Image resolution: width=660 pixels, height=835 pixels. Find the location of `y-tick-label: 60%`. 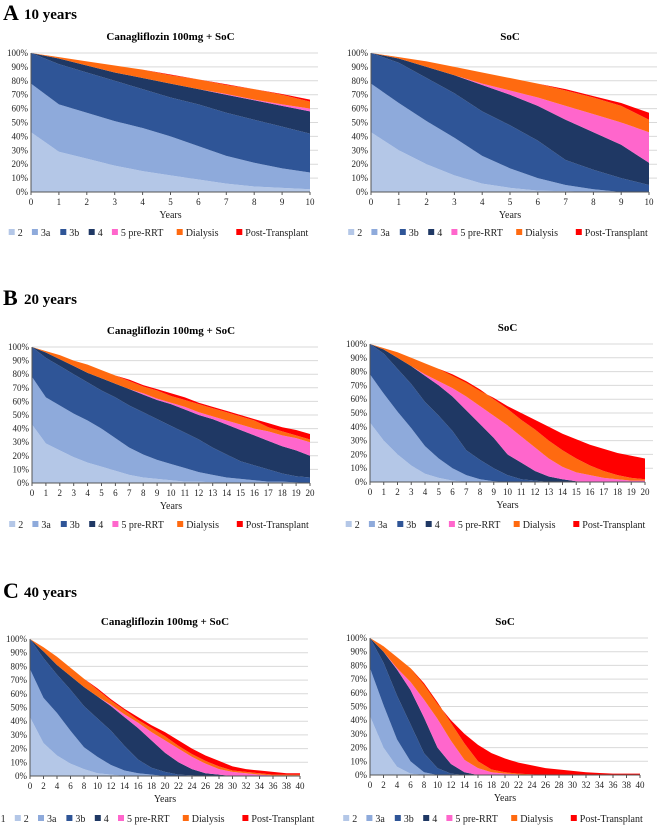

y-tick-label: 60% is located at coordinates (21, 401).